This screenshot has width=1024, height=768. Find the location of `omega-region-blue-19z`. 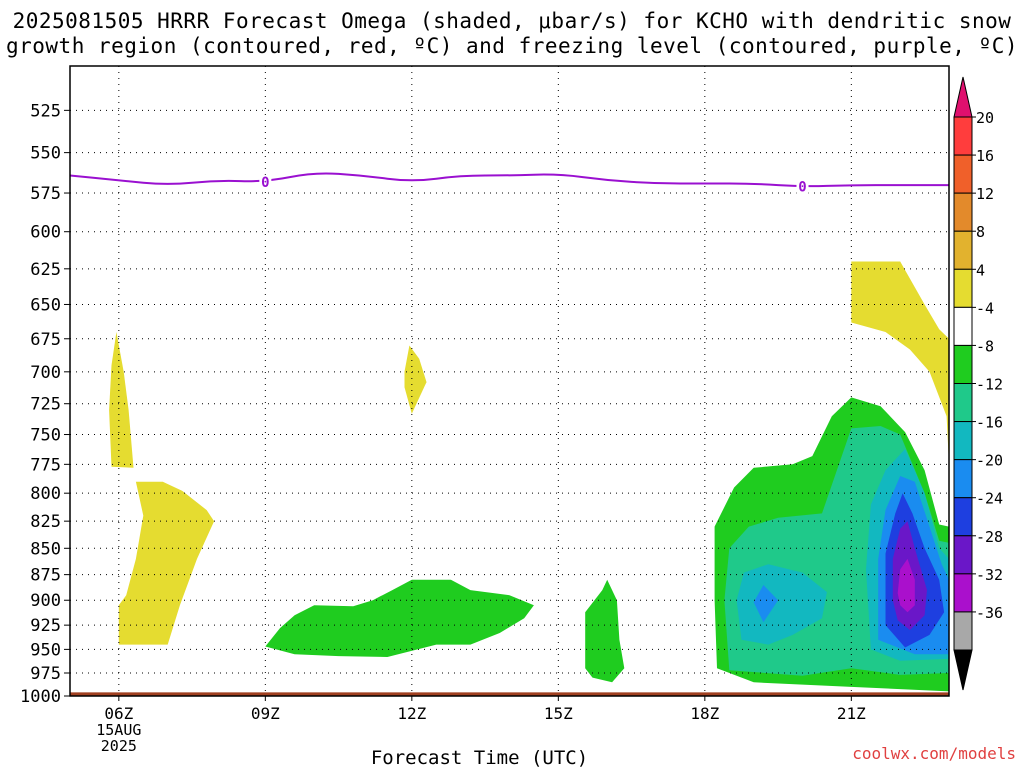

omega-region-blue-19z is located at coordinates (766, 604).